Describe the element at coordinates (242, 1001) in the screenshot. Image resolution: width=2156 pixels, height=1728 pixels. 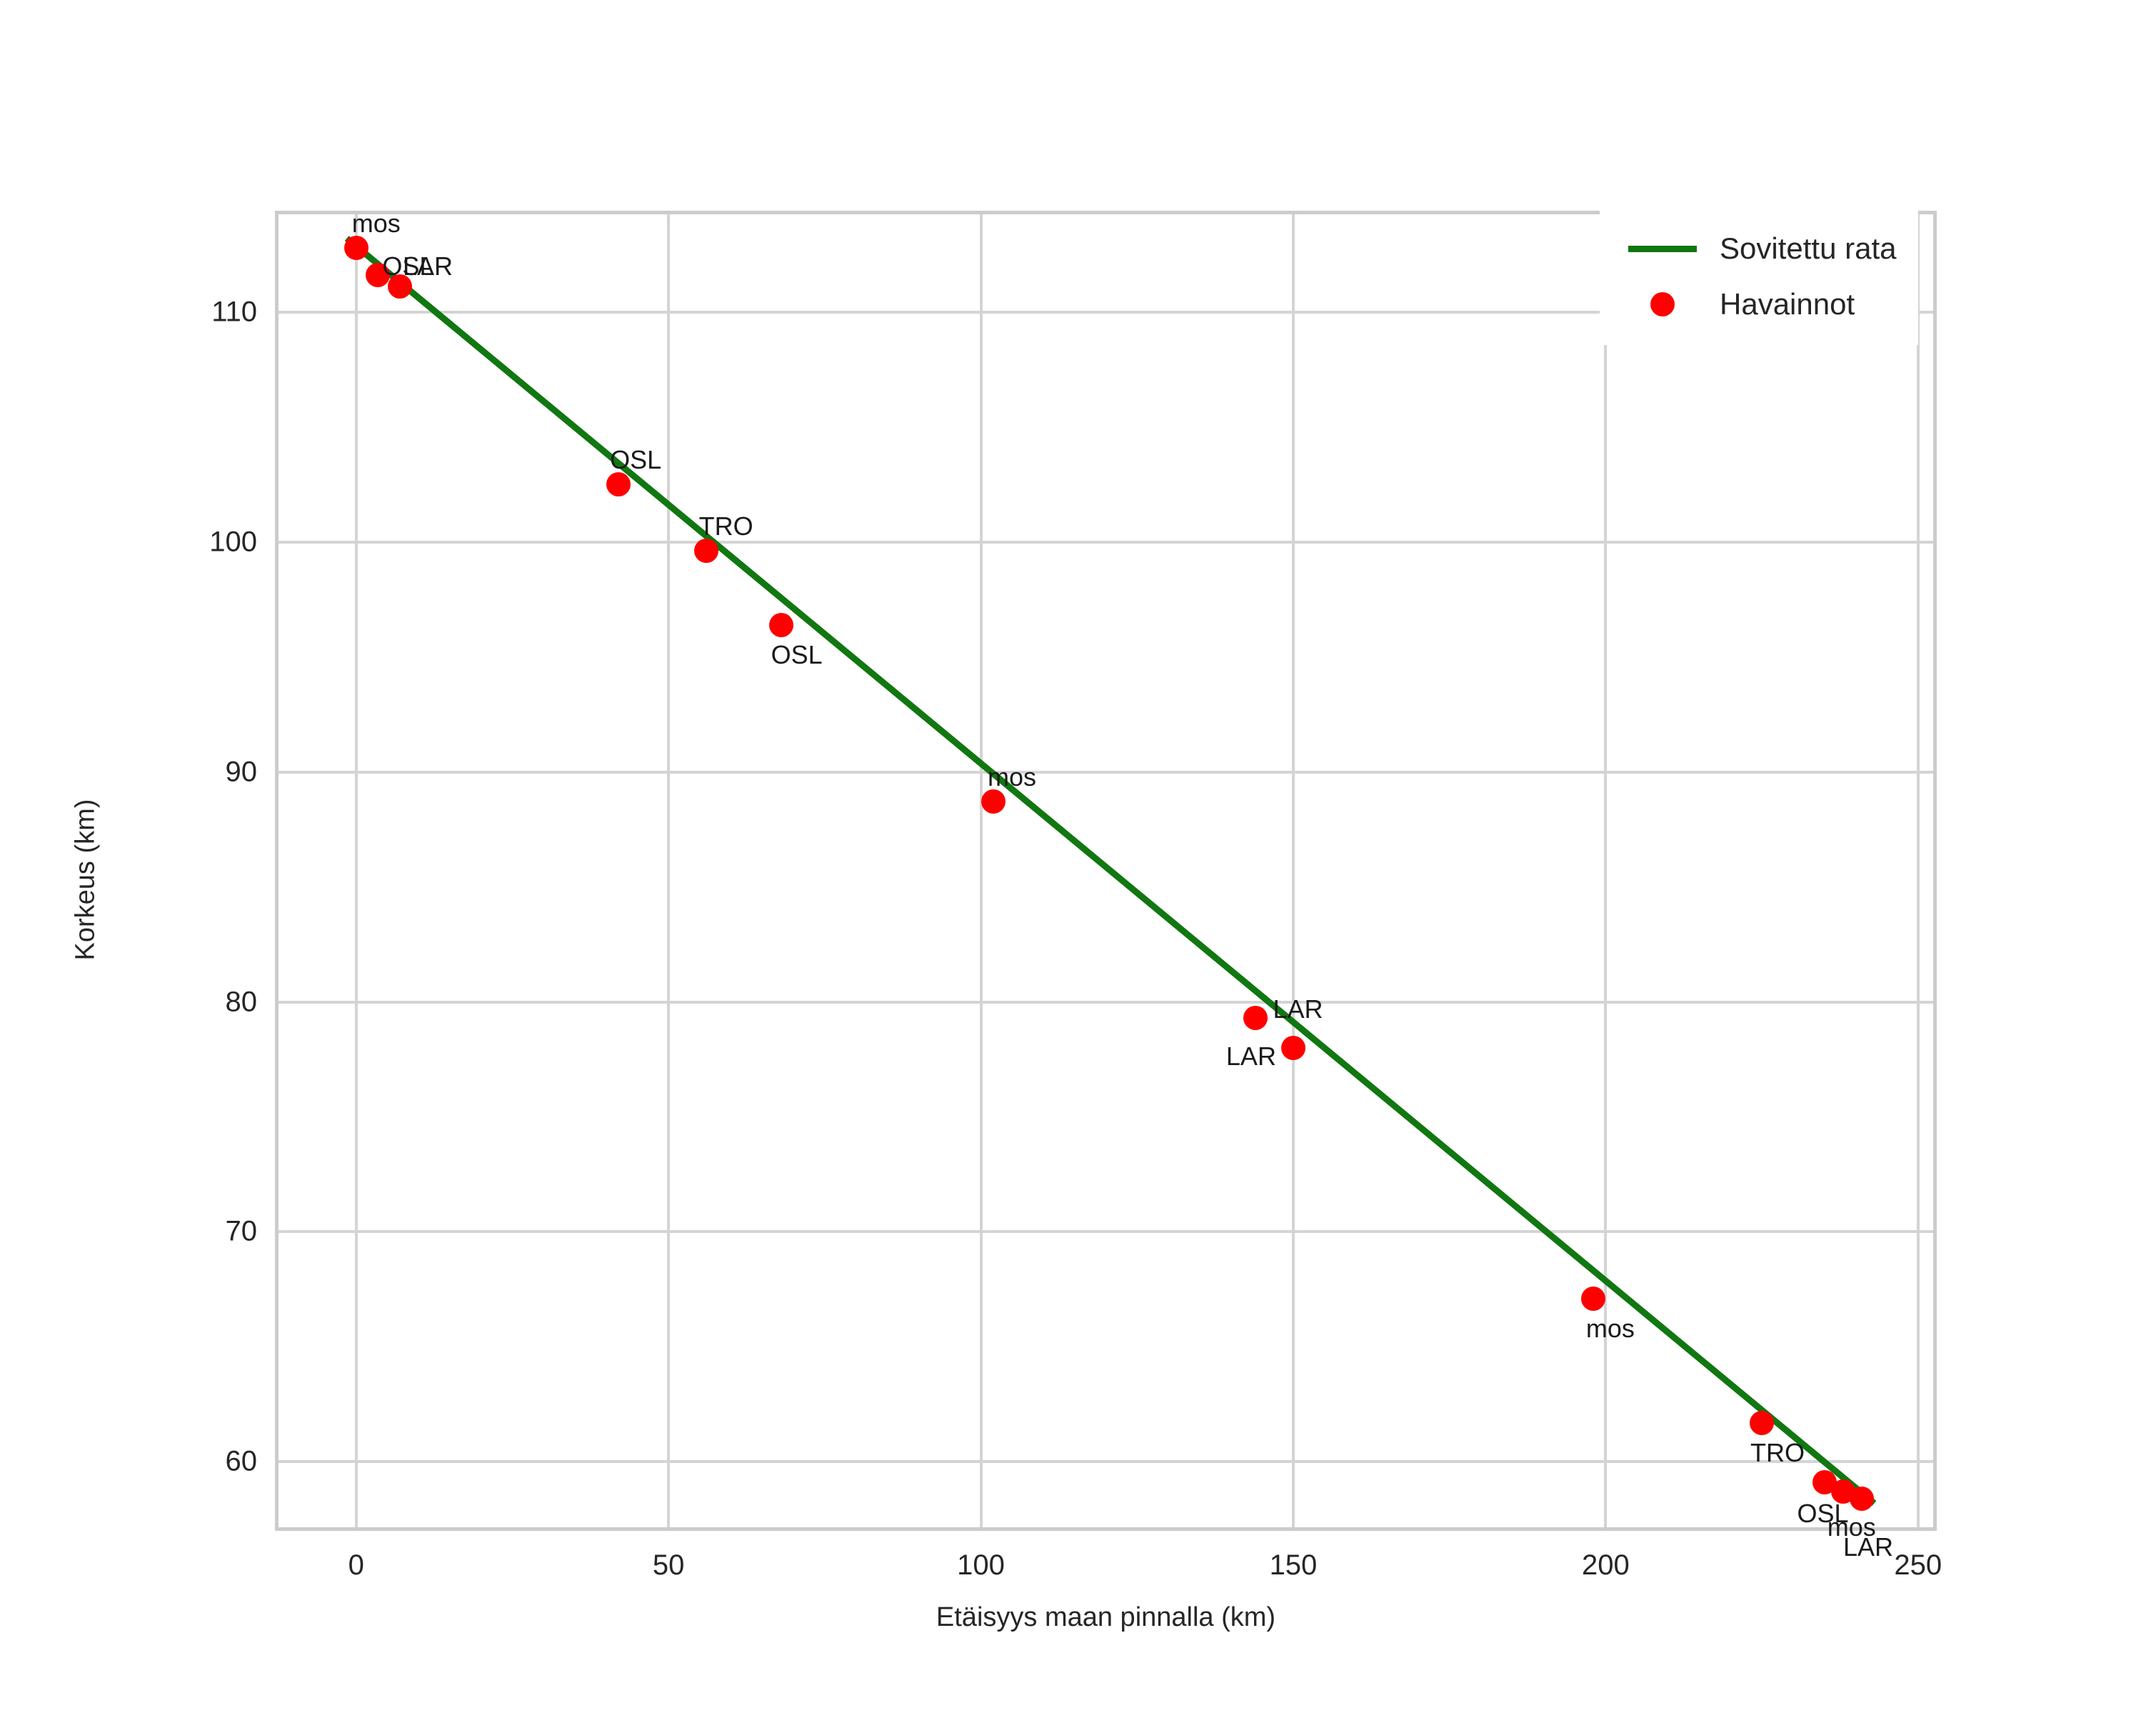
I see `y-tick-label: 80` at that location.